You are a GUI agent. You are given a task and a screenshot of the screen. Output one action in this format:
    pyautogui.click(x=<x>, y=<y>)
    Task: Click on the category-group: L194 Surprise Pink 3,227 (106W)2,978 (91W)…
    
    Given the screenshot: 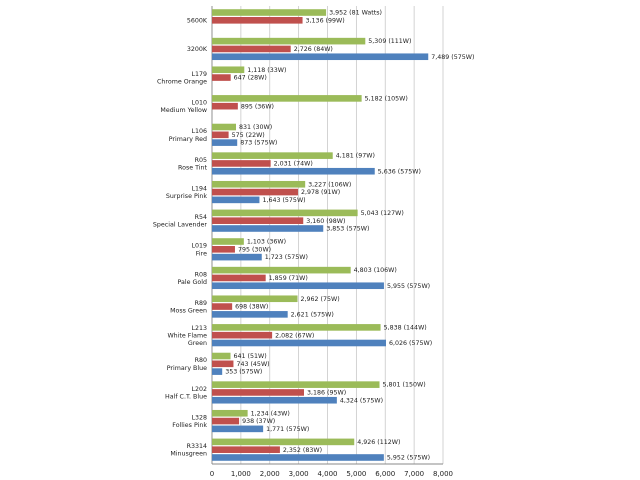 What is the action you would take?
    pyautogui.click(x=258, y=192)
    